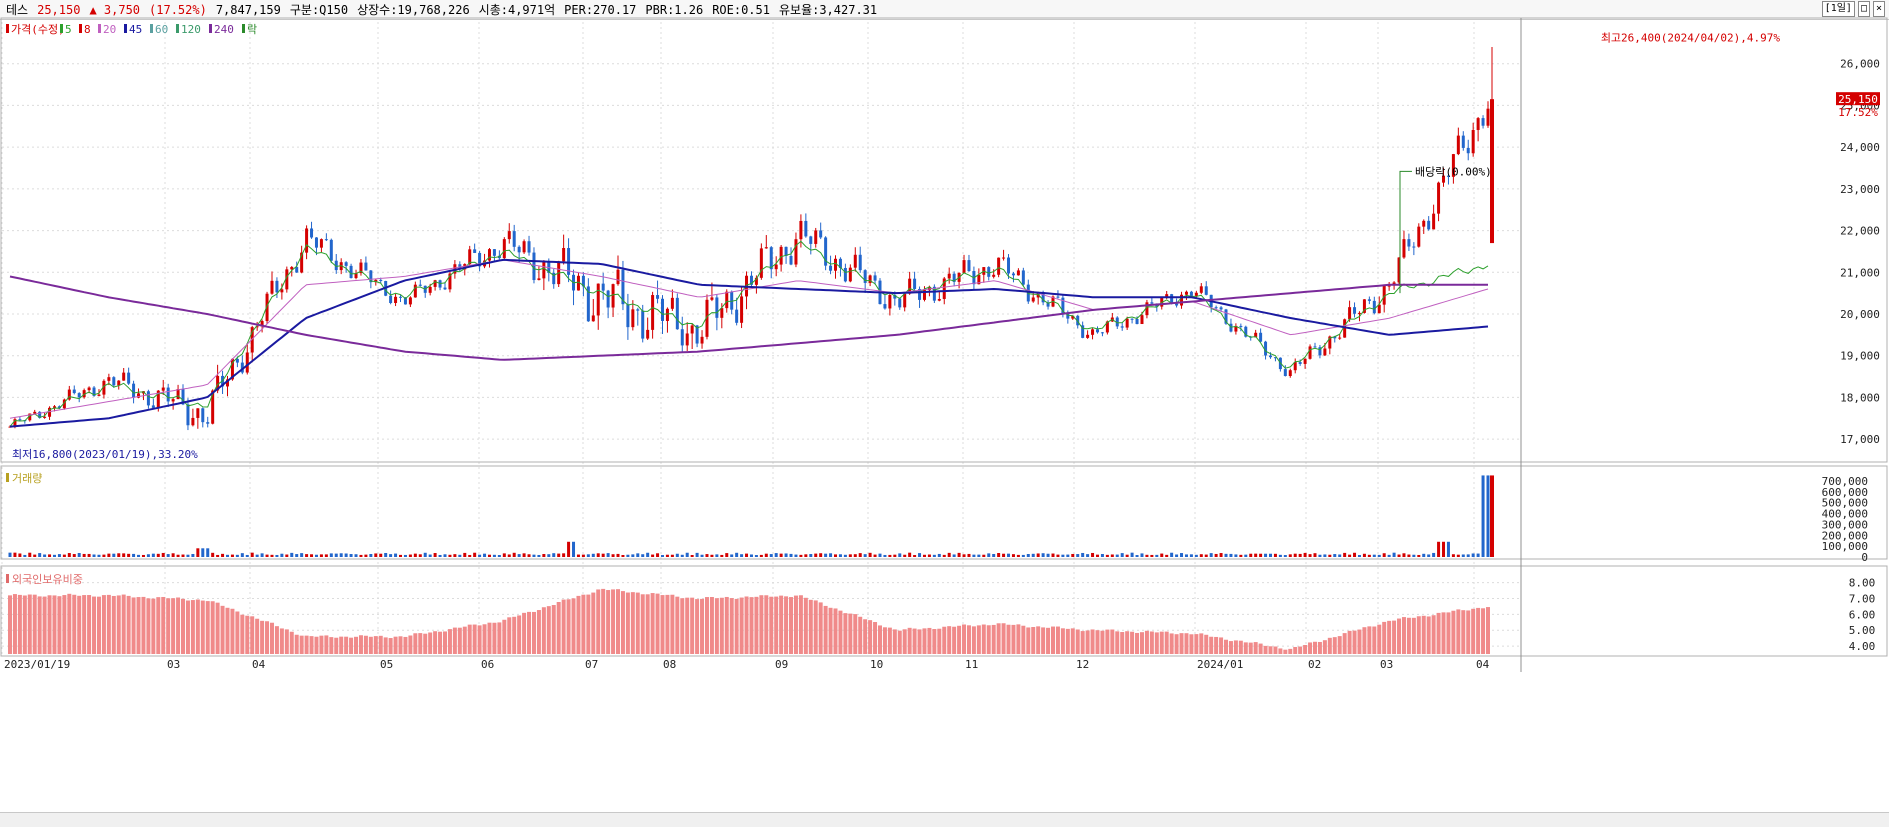 The image size is (1889, 827). What do you see at coordinates (1838, 9) in the screenshot?
I see `period-button: [1일]` at bounding box center [1838, 9].